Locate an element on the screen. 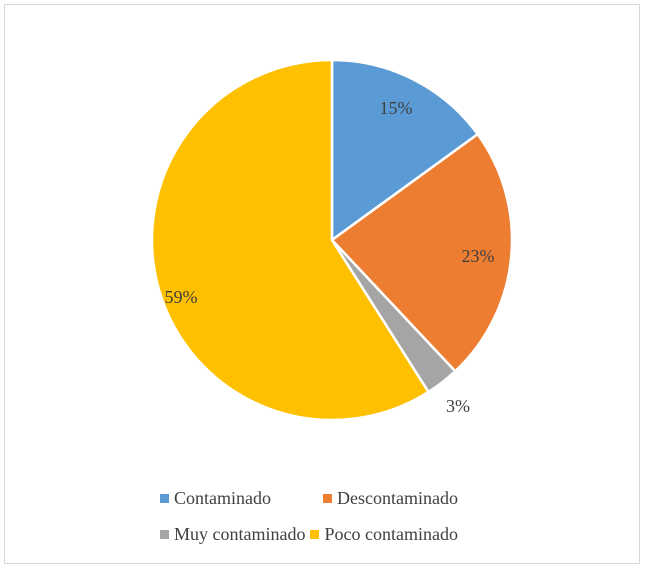  legend-item-muy-contaminado: Muy contaminado is located at coordinates (232, 534).